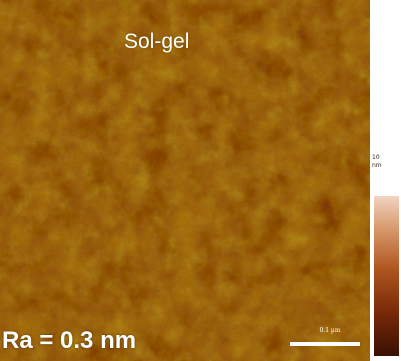 The height and width of the screenshot is (361, 401). I want to click on colorbar-unit-label: nm, so click(377, 165).